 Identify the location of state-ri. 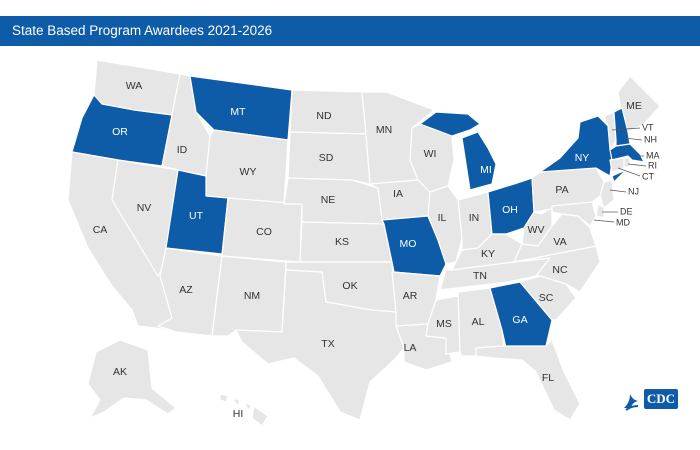
(627, 163).